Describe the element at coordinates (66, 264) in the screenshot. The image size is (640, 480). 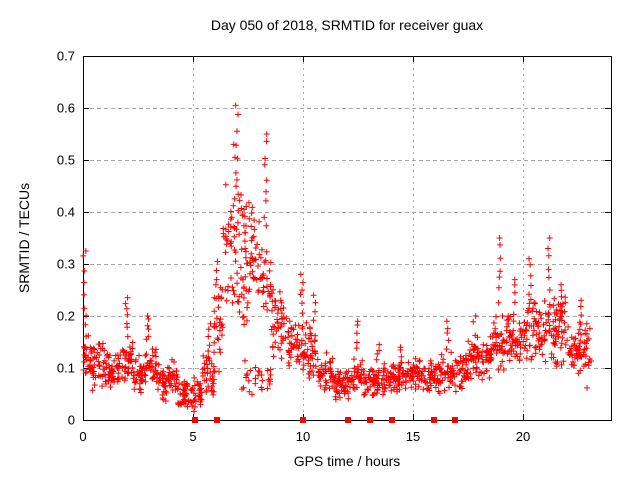
I see `y-tick-label: 0.3` at that location.